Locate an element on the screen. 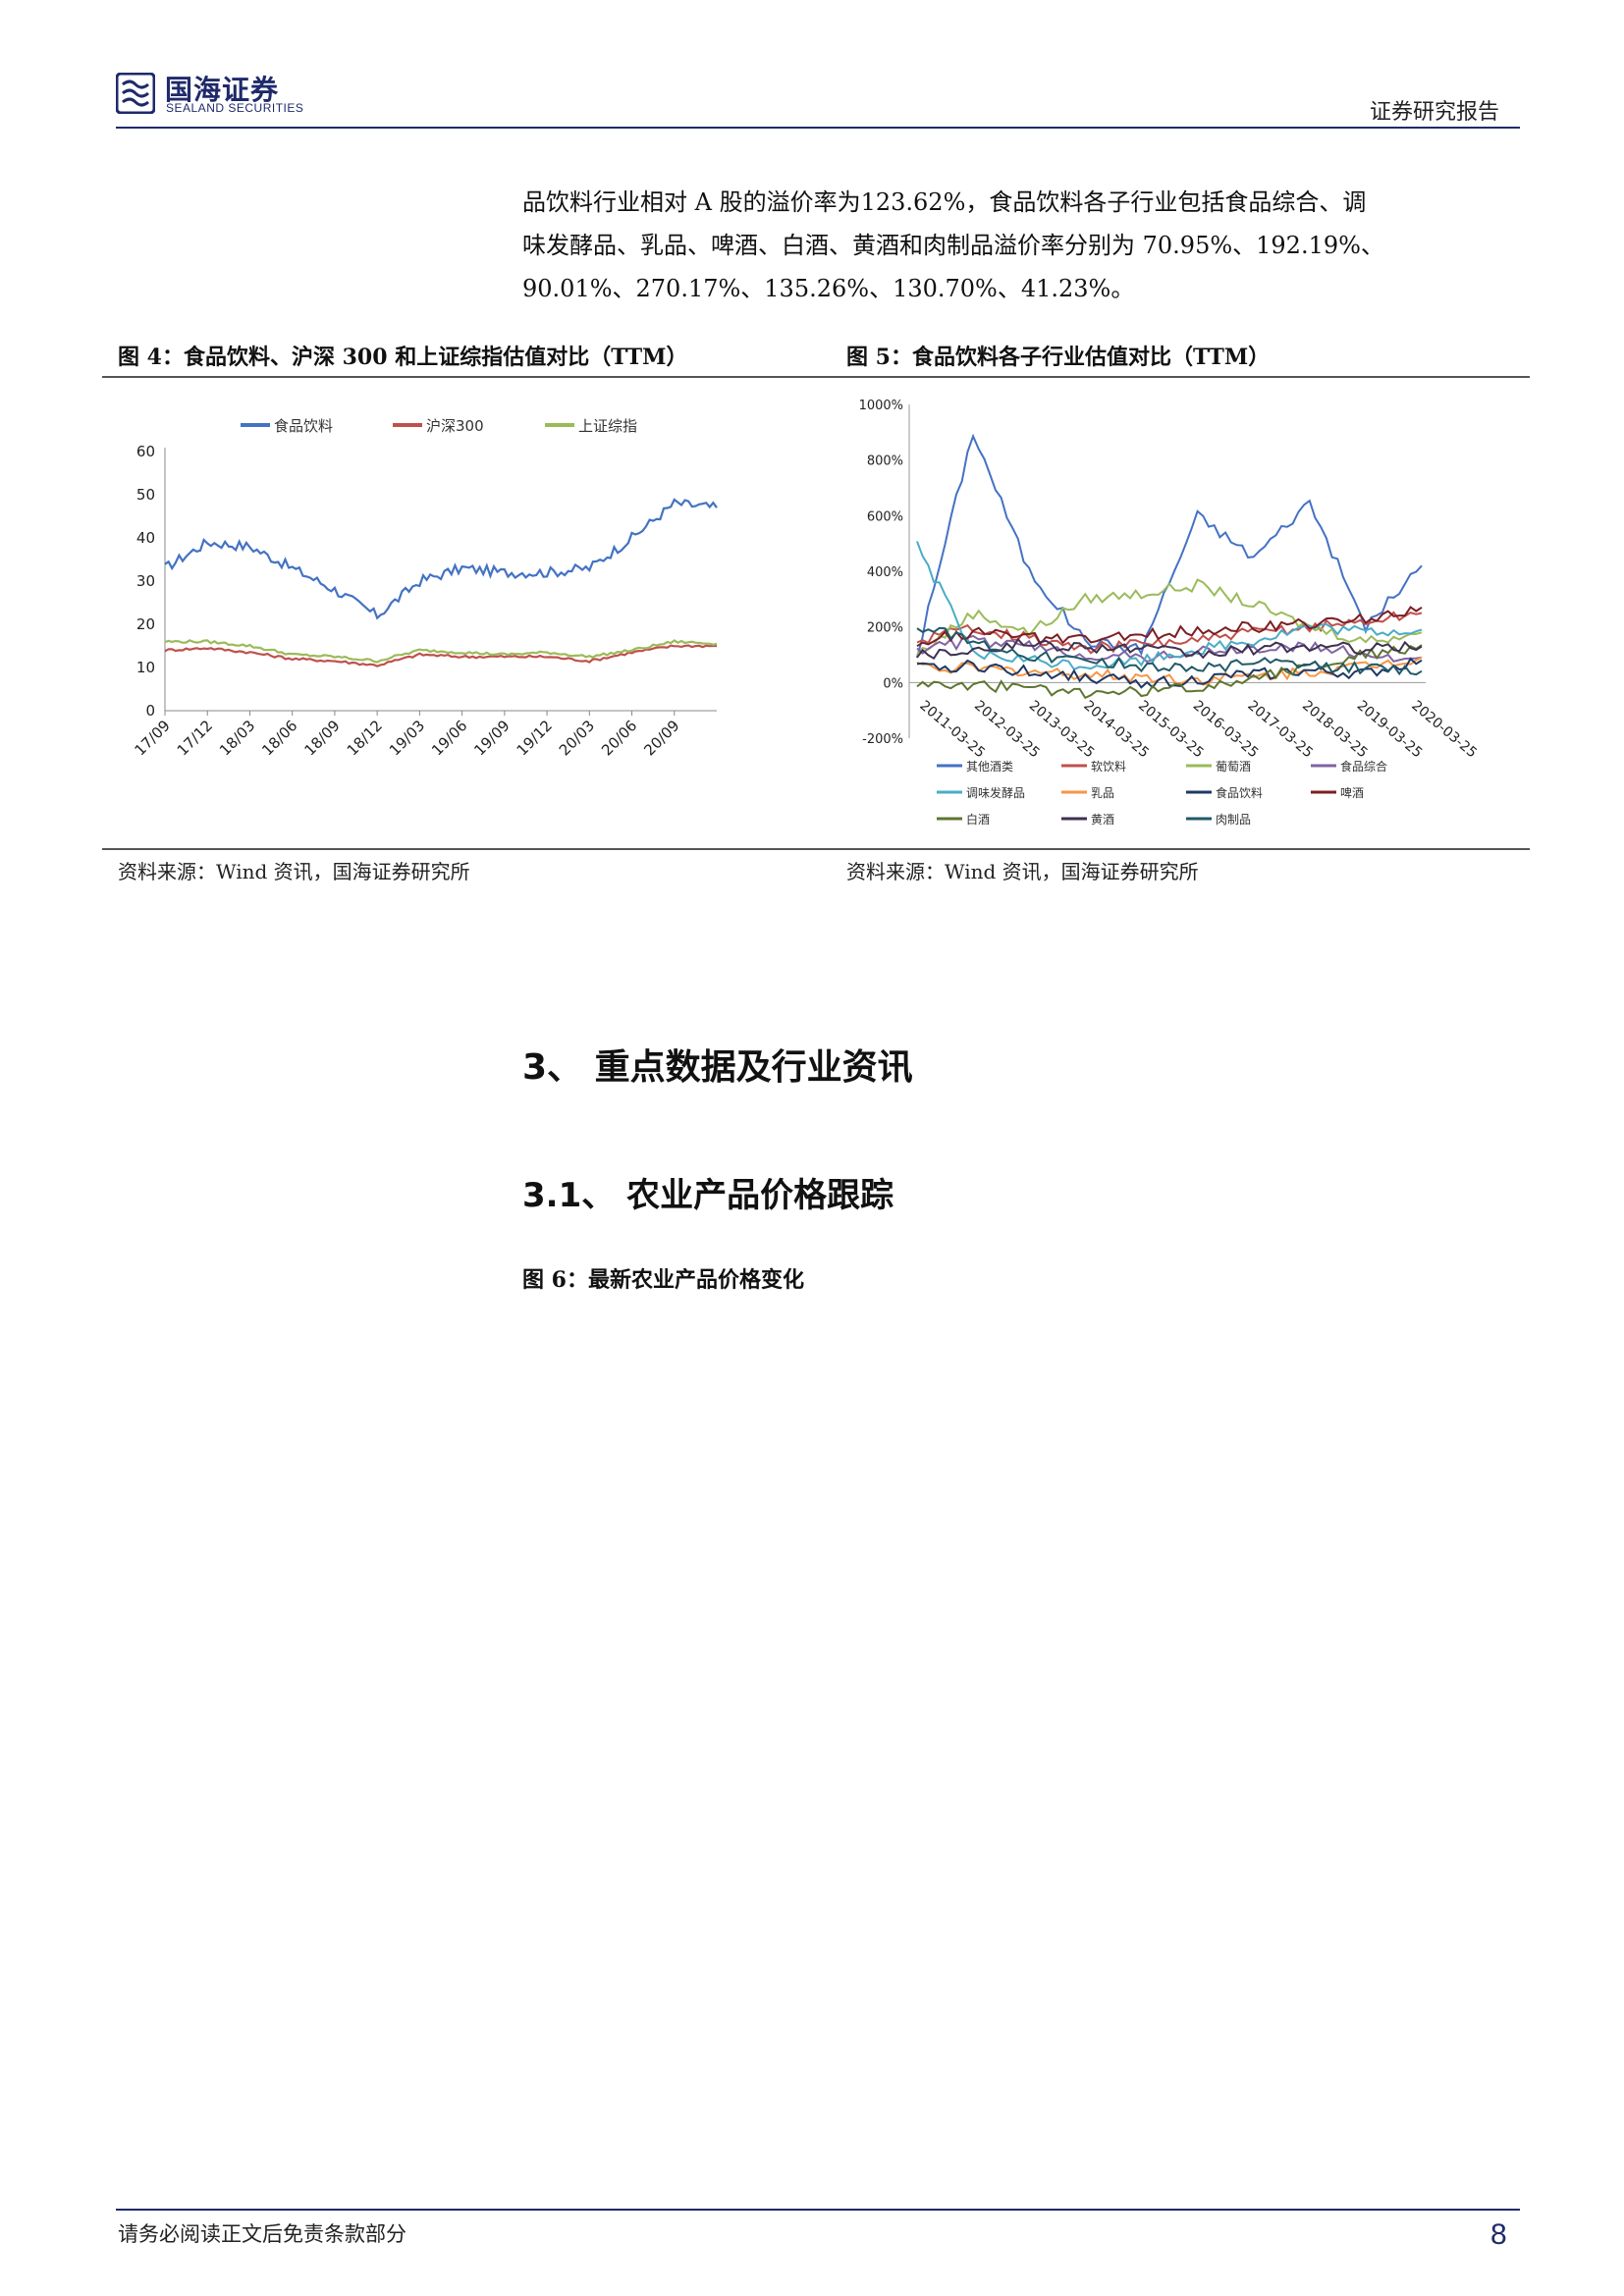 This screenshot has width=1624, height=2296. x-tick-label: 19/03 is located at coordinates (407, 738).